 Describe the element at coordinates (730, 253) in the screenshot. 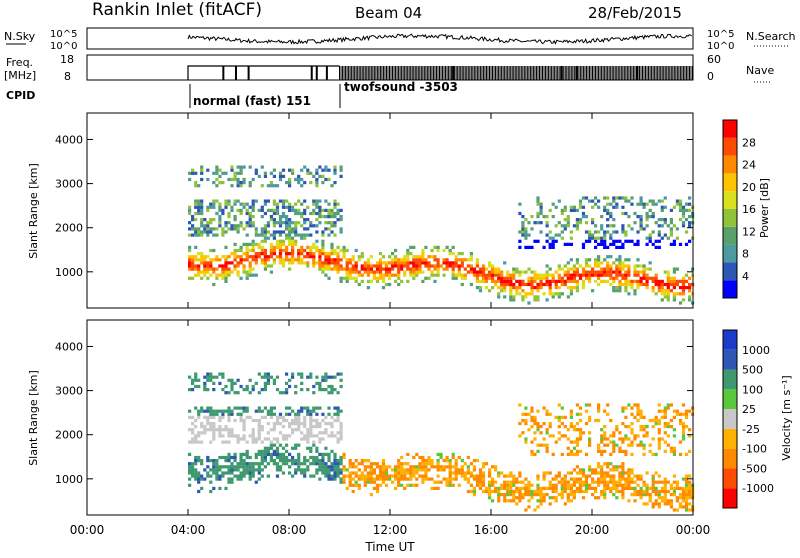

I see `colorbar-swatch` at that location.